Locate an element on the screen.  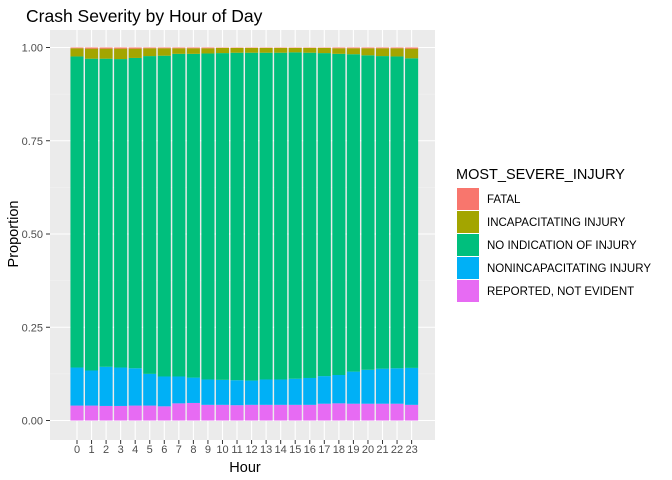
x-tick-label: 10 is located at coordinates (222, 450).